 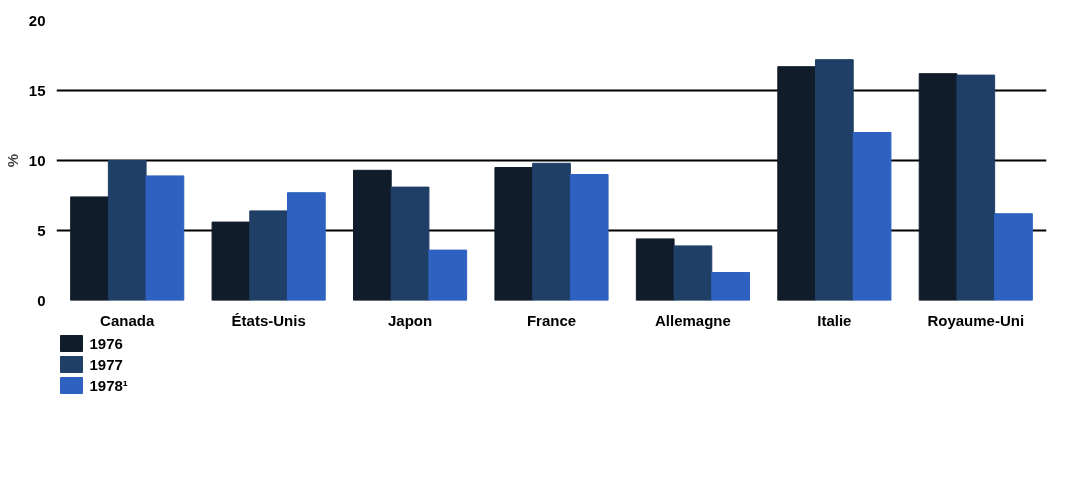 What do you see at coordinates (551, 320) in the screenshot?
I see `x-tick-label: France` at bounding box center [551, 320].